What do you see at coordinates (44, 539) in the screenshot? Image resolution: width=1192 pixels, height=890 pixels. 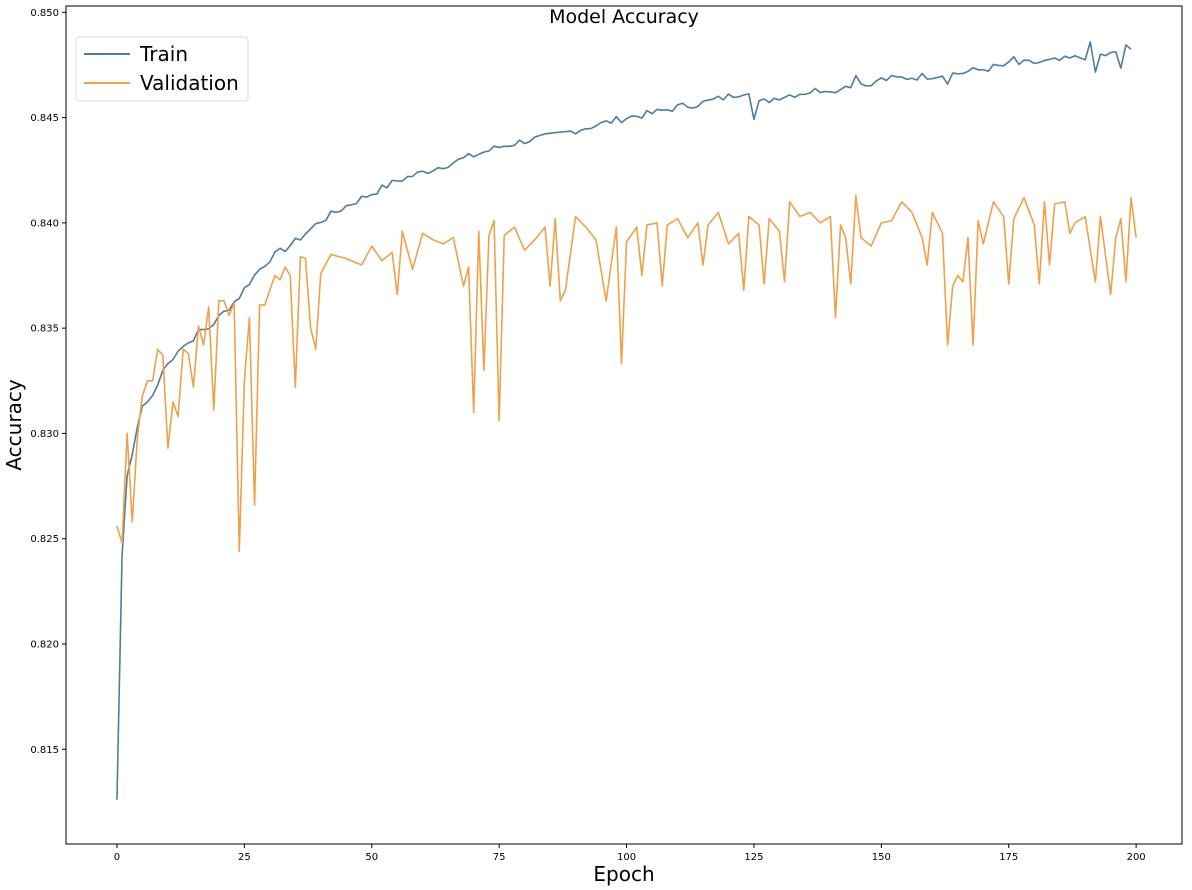 I see `y-tick-label: 0.825` at bounding box center [44, 539].